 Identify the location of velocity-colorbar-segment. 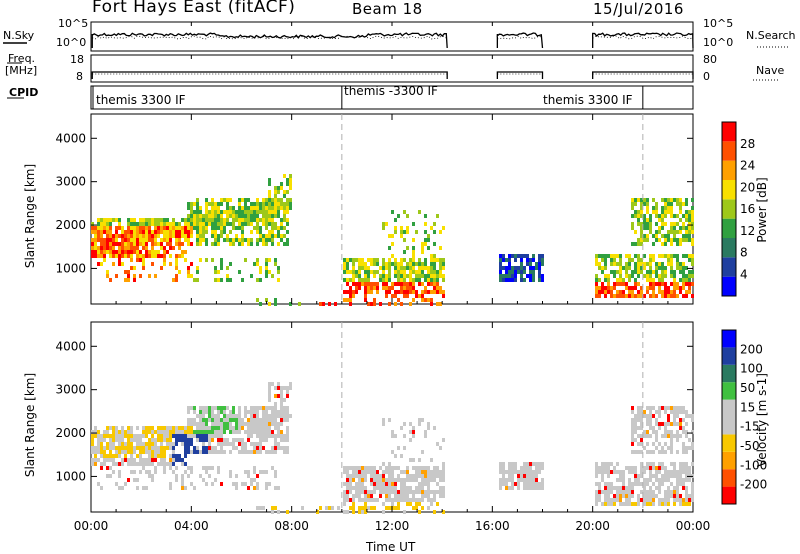
(729, 408).